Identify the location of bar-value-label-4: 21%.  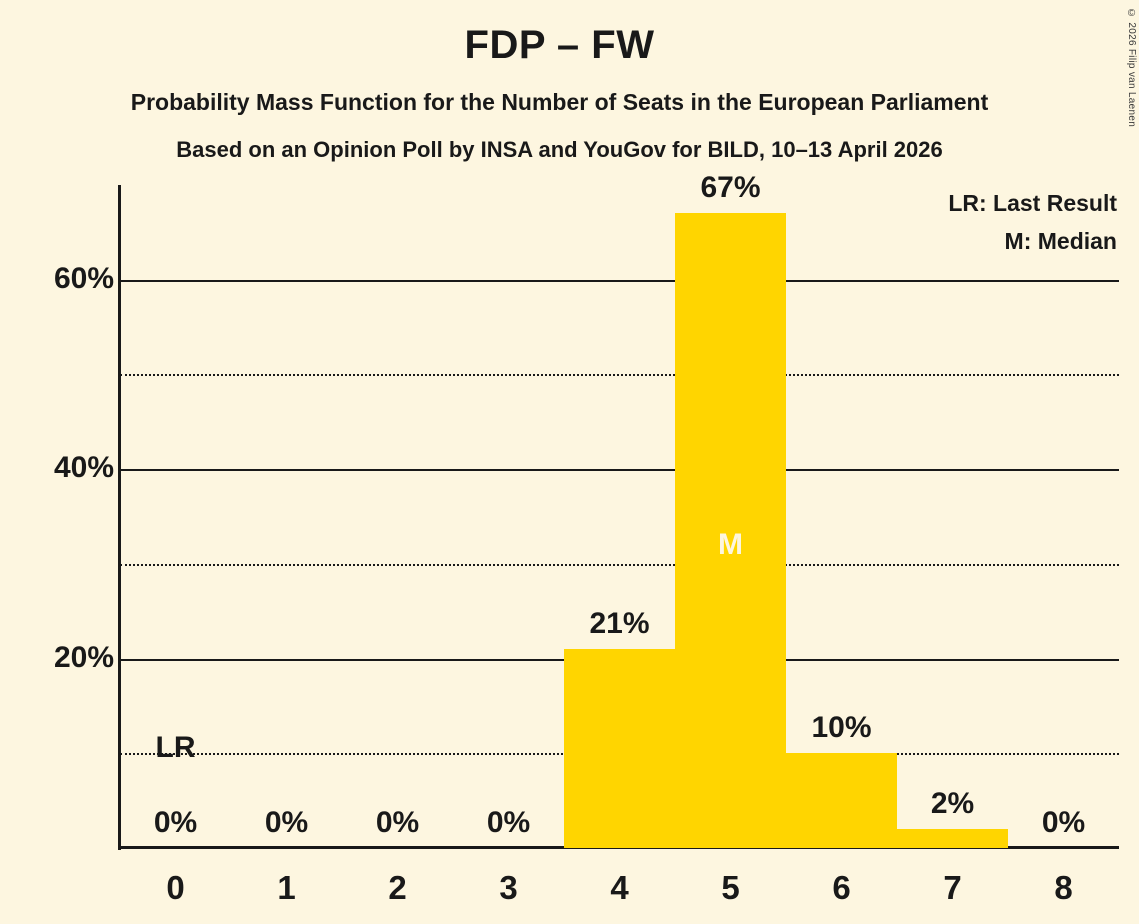
(619, 624).